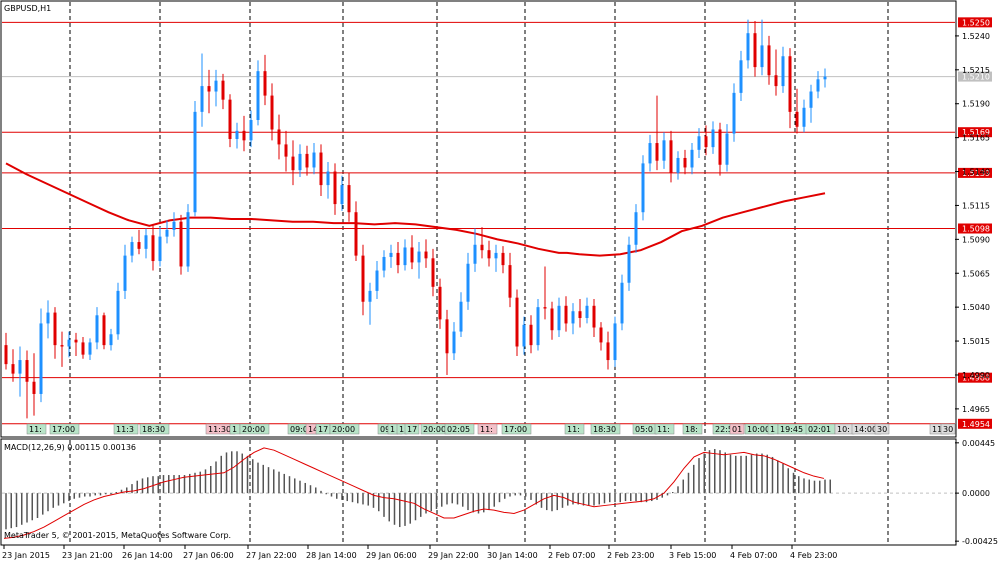 The image size is (1000, 563). Describe the element at coordinates (976, 205) in the screenshot. I see `price-tick-label: 1.5115` at that location.